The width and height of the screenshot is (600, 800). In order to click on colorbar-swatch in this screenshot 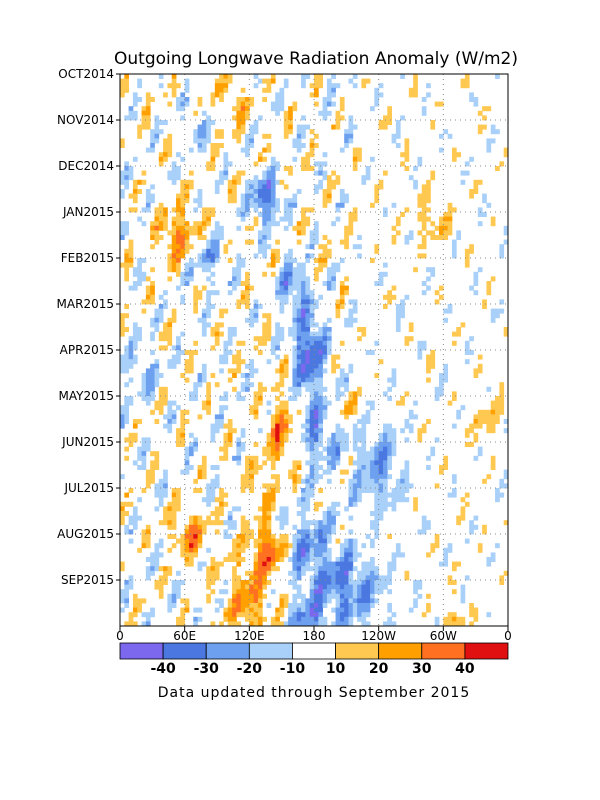, I will do `click(486, 651)`.